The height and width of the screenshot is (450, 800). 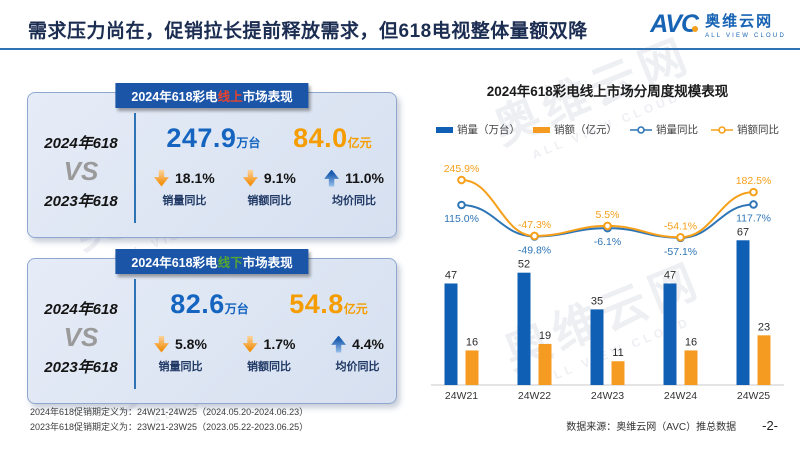 I want to click on stat-volume-yoy: 18.1% 销量同比, so click(x=184, y=188).